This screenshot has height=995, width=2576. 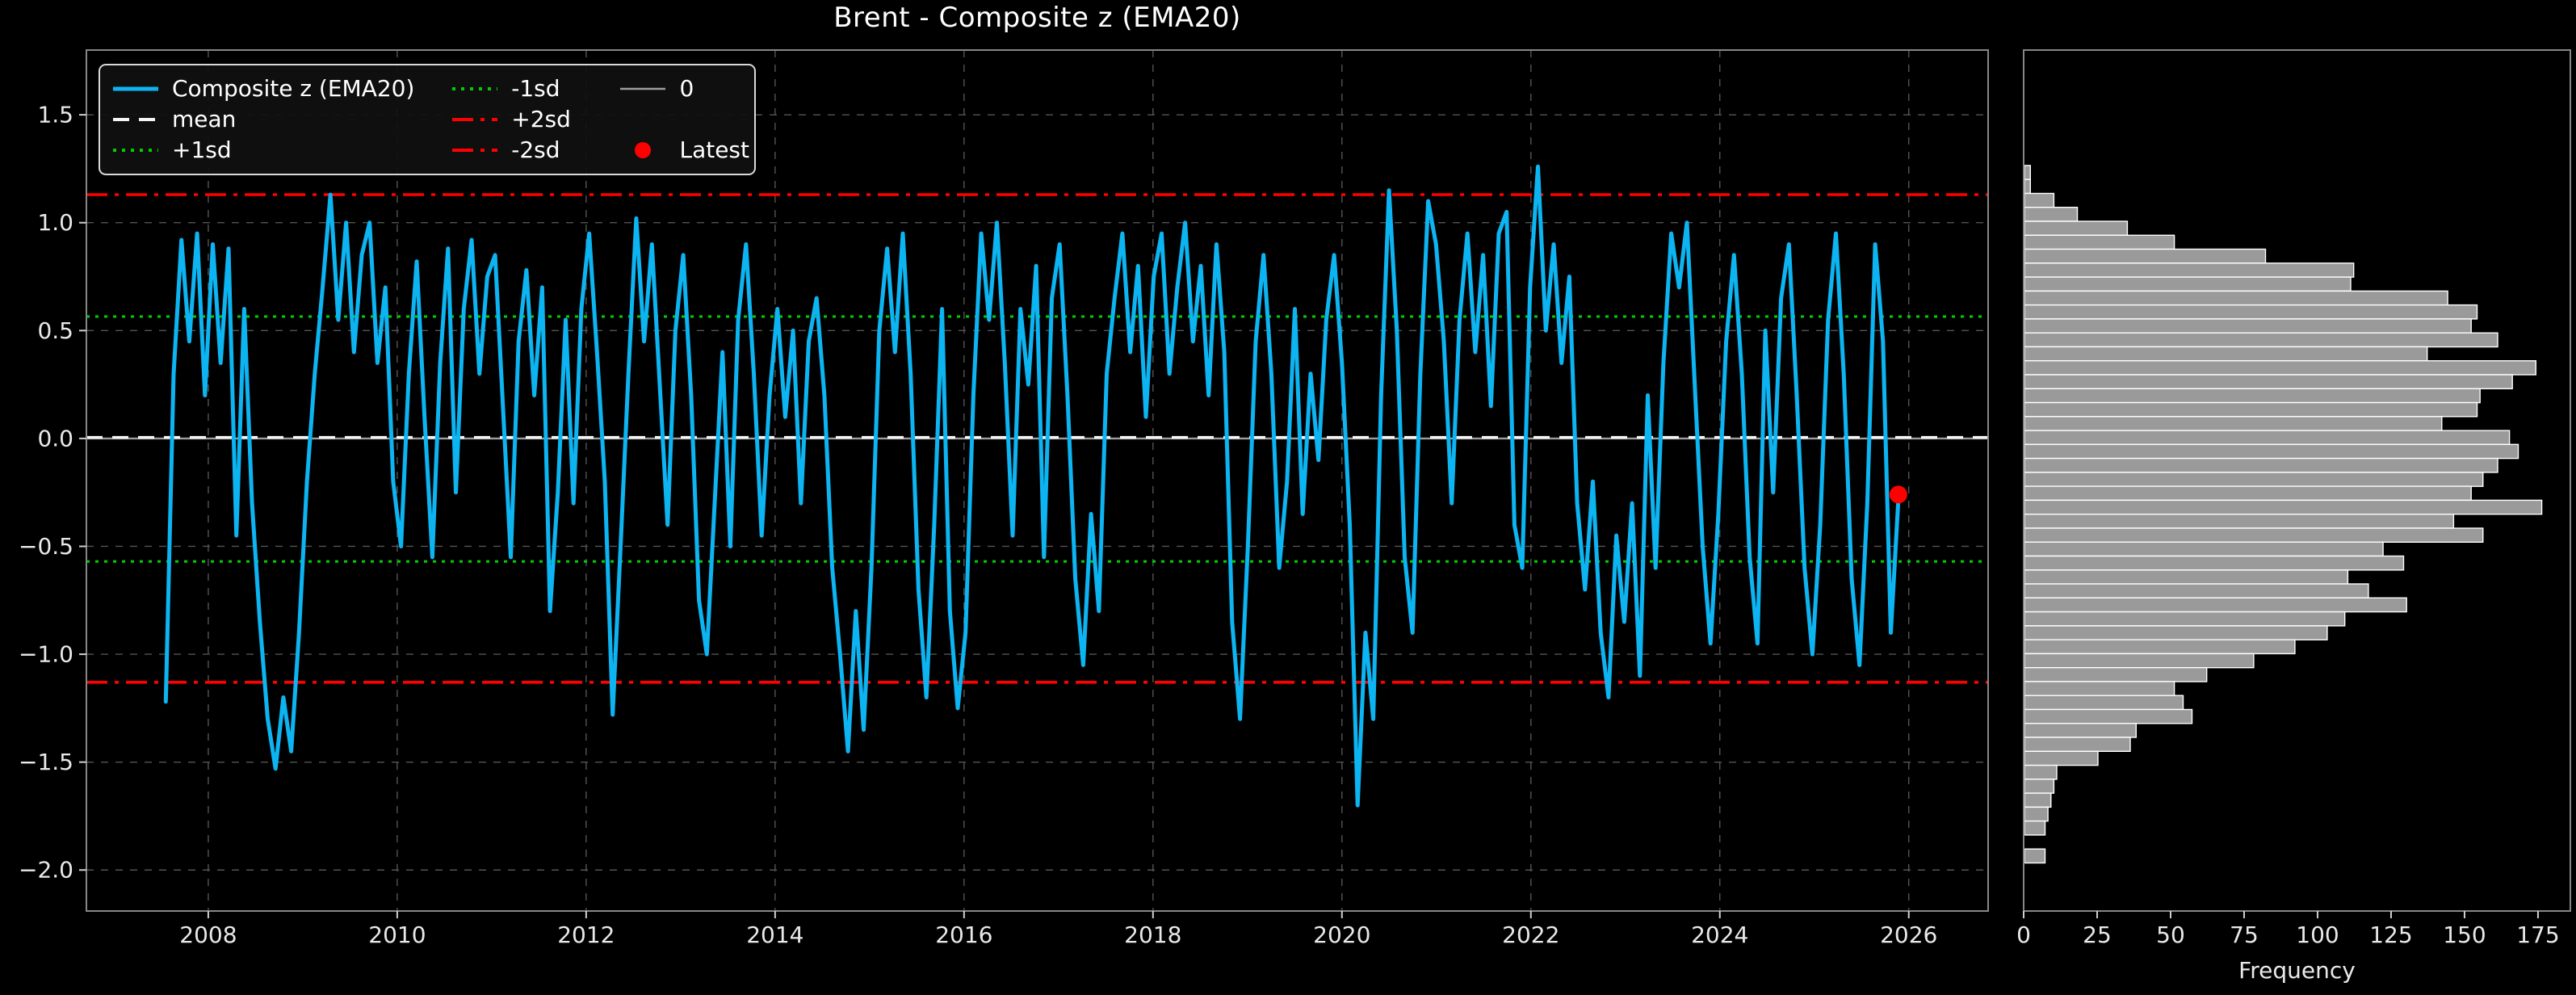 What do you see at coordinates (2288, 929) in the screenshot?
I see `hist-x-axis-ticks: 0 25 50 75 100 125 150 175` at bounding box center [2288, 929].